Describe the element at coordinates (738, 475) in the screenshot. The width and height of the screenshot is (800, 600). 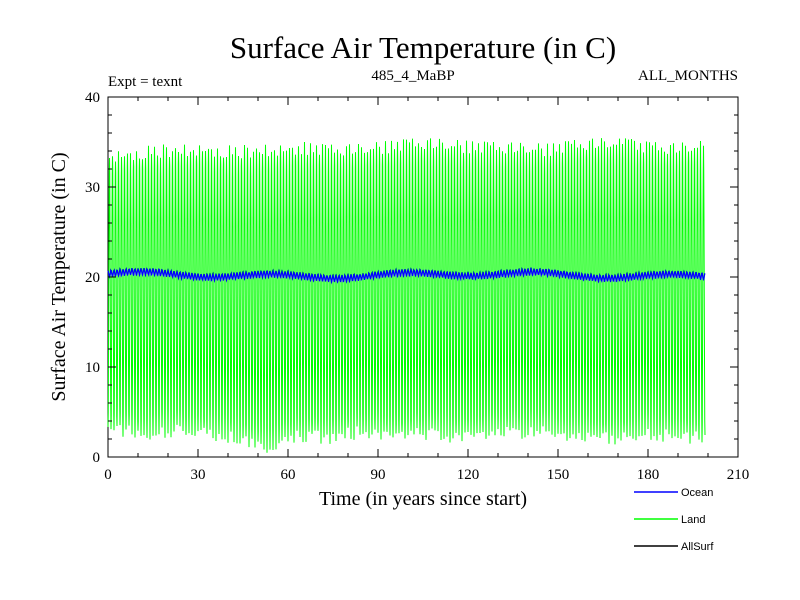
I see `x-tick-label: 210` at that location.